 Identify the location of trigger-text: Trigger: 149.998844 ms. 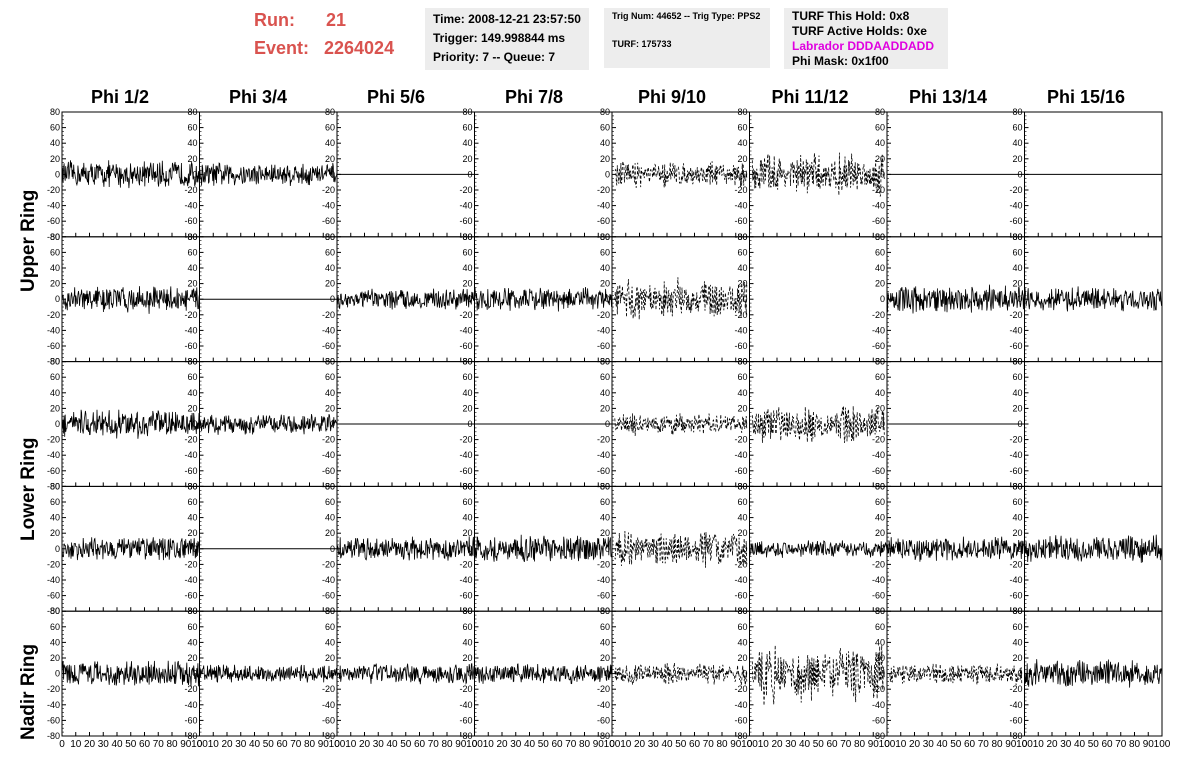
(499, 38).